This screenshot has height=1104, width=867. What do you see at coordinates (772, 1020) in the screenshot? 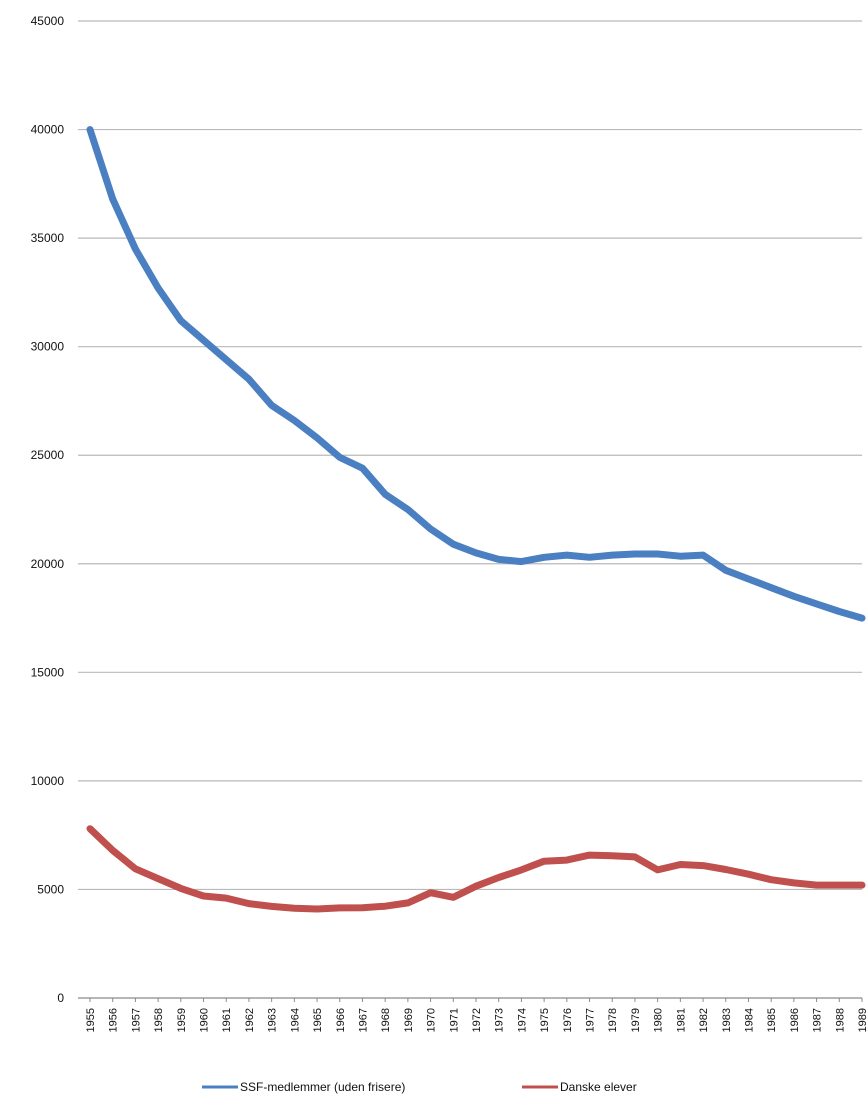
I see `x-tick-label: 1985` at bounding box center [772, 1020].